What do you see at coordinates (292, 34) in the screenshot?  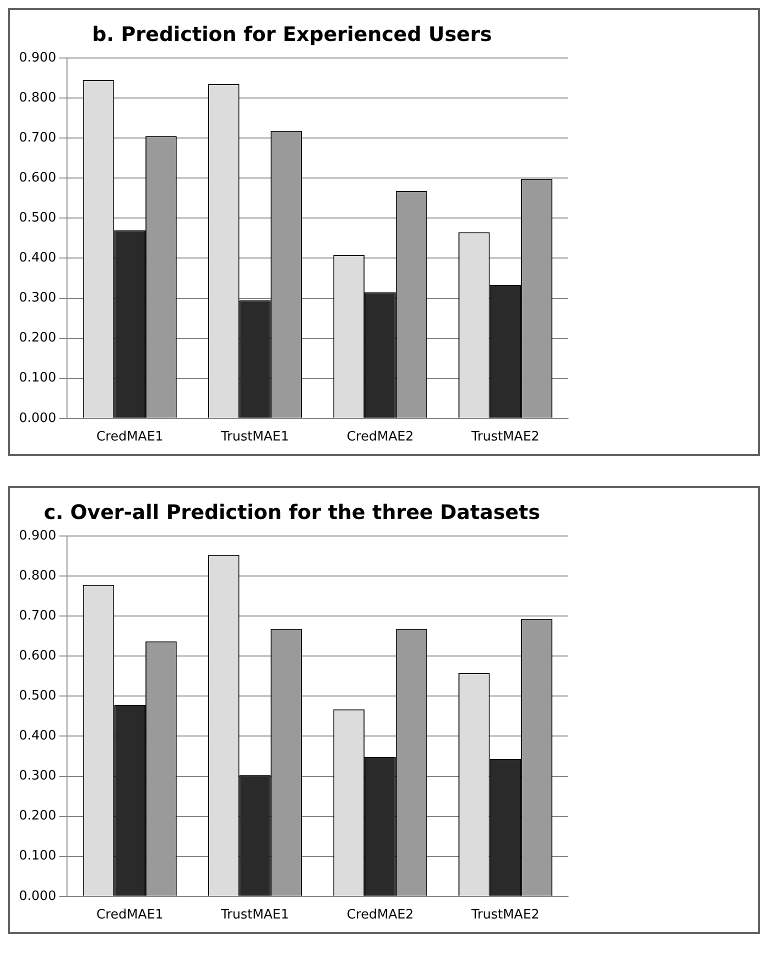 I see `chart-title: b. Prediction for Experienced Users` at bounding box center [292, 34].